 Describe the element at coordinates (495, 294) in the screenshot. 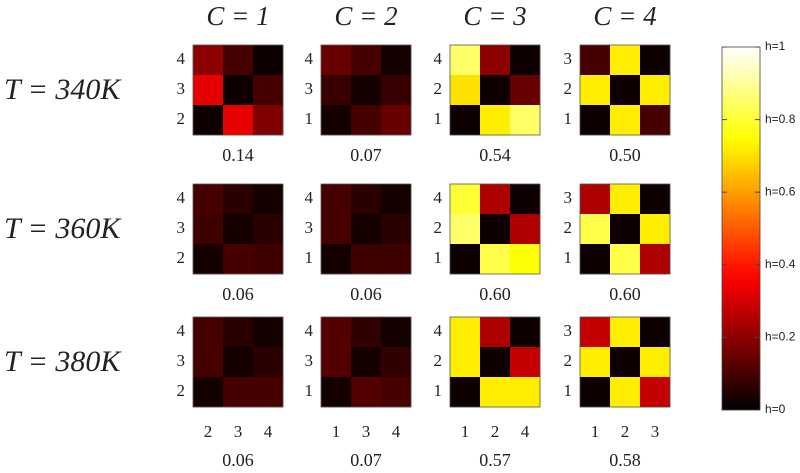

I see `caption: 0.60` at that location.